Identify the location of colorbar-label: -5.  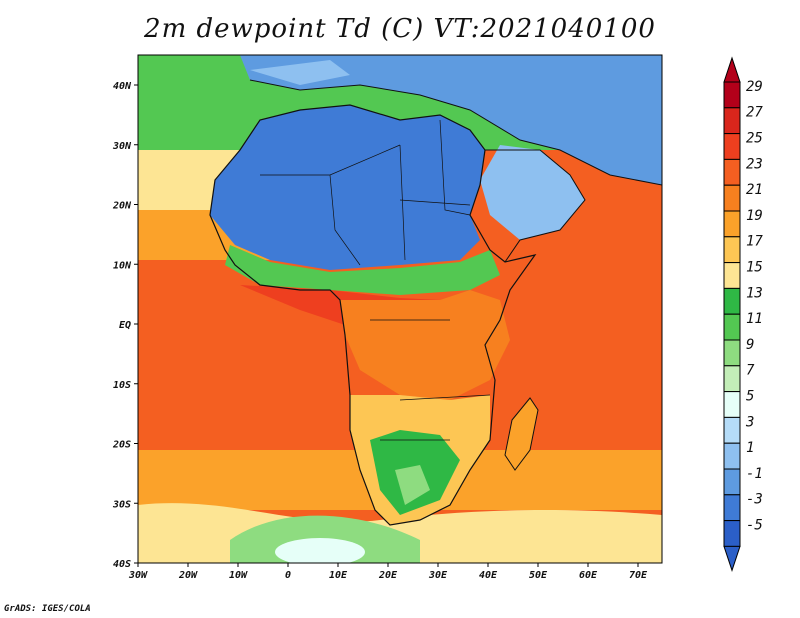
(754, 525).